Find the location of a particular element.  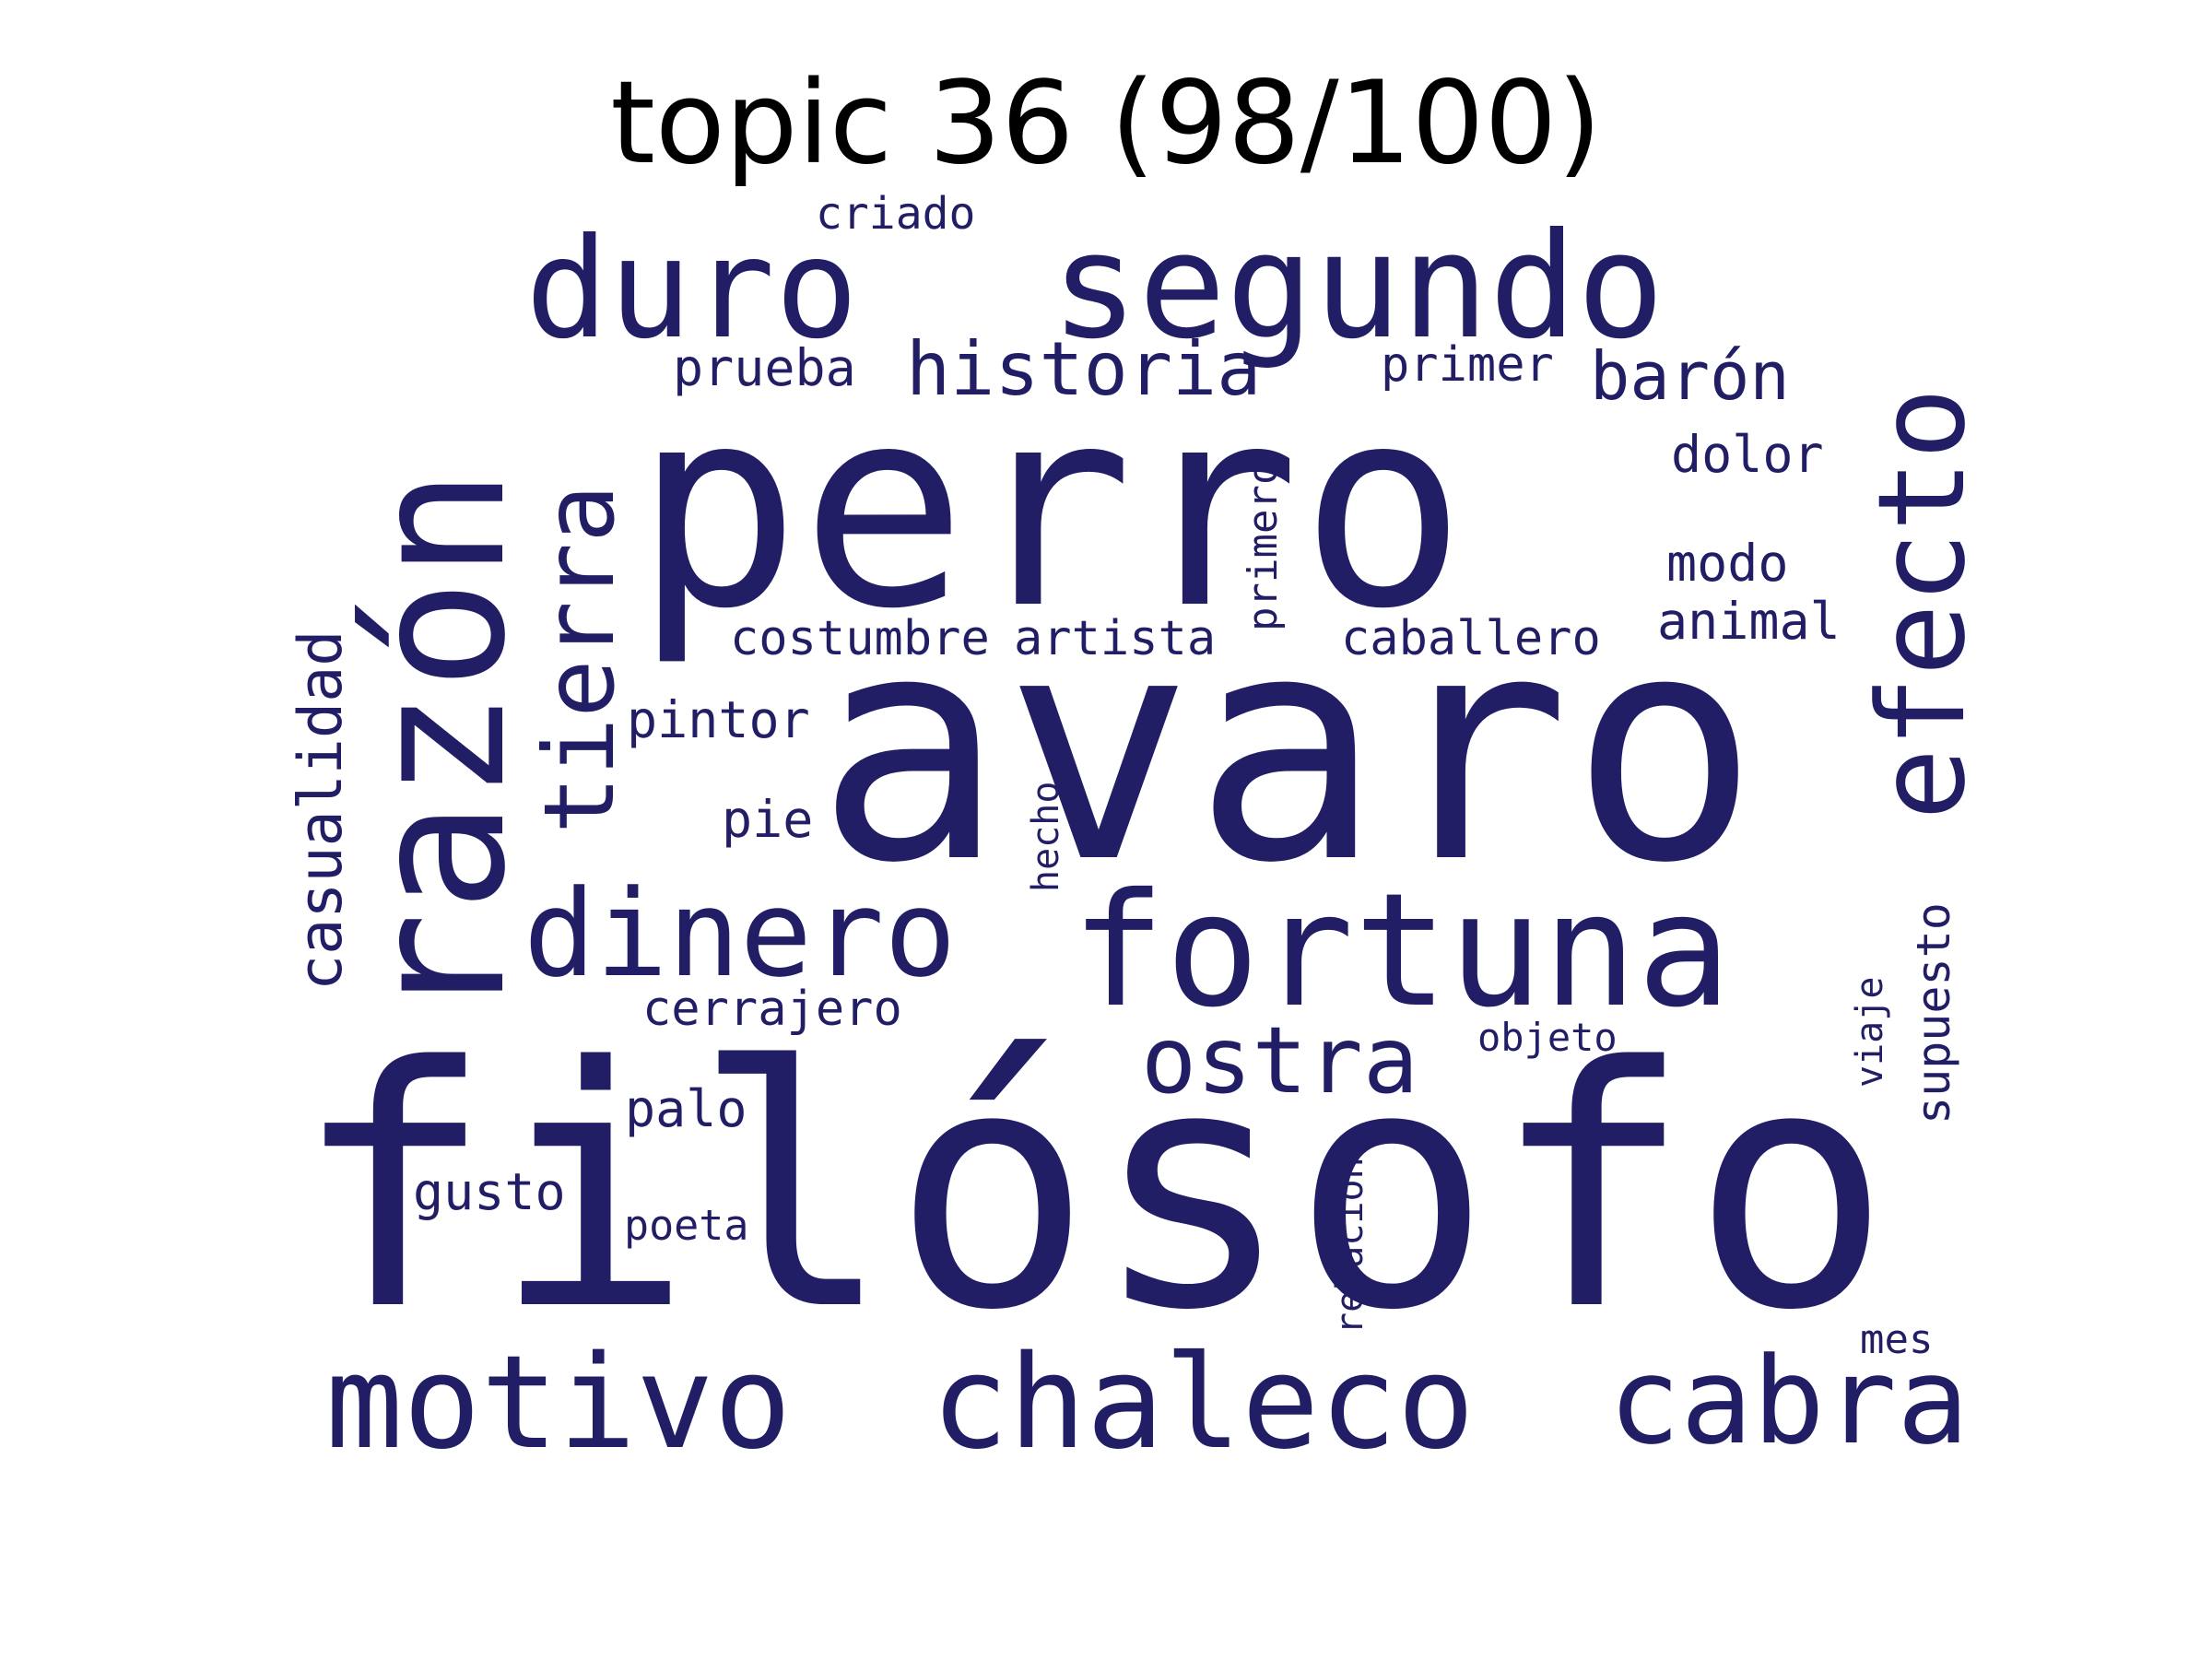

word-casualidad: casualidad is located at coordinates (321, 810).